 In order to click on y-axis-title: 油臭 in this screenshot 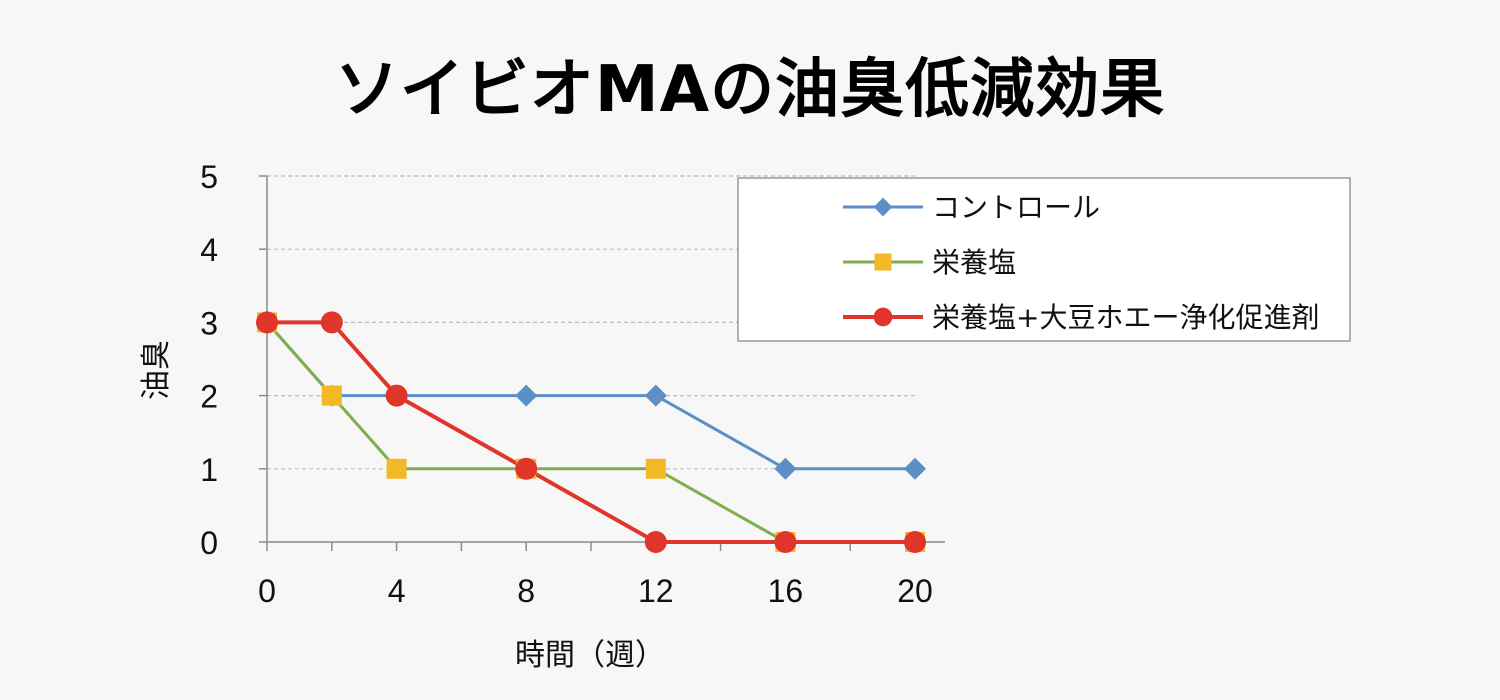, I will do `click(156, 370)`.